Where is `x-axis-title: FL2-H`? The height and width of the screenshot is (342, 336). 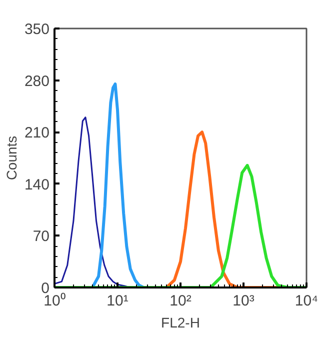 x-axis-title: FL2-H is located at coordinates (180, 322).